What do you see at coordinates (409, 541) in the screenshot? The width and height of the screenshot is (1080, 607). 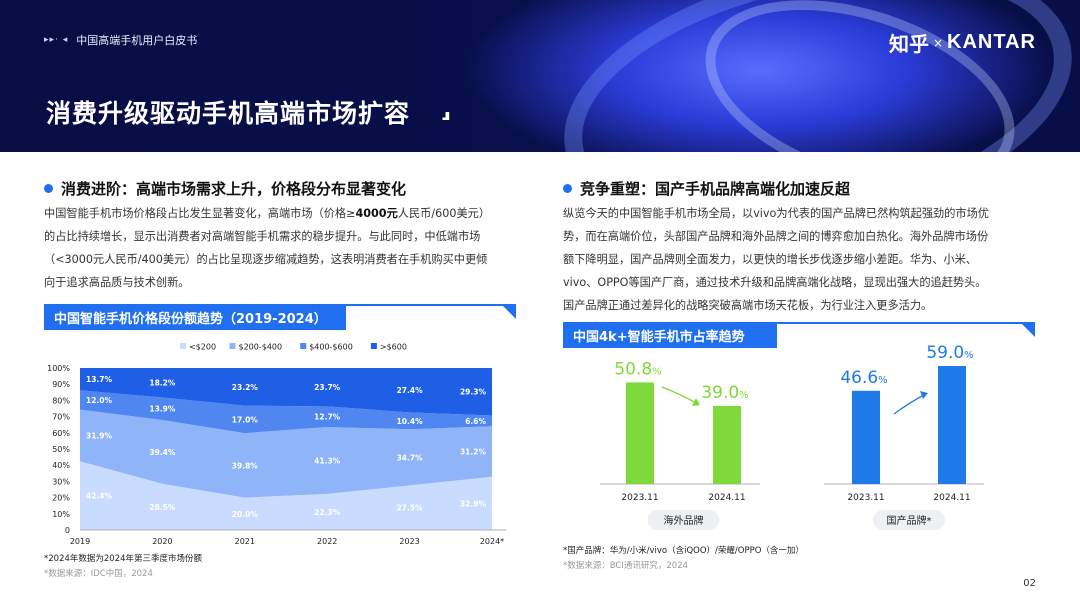 I see `x-tick-label: 2023` at bounding box center [409, 541].